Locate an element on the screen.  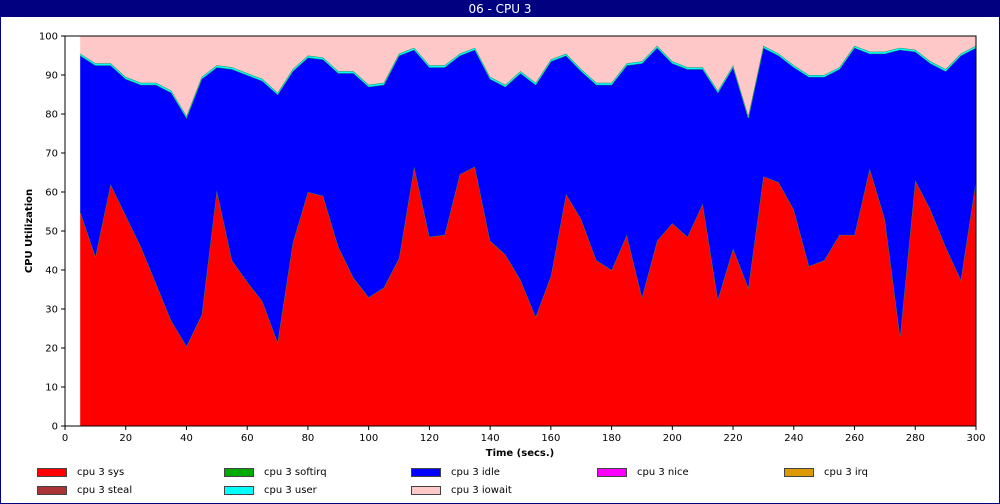
legend-label: cpu 3 idle is located at coordinates (475, 472).